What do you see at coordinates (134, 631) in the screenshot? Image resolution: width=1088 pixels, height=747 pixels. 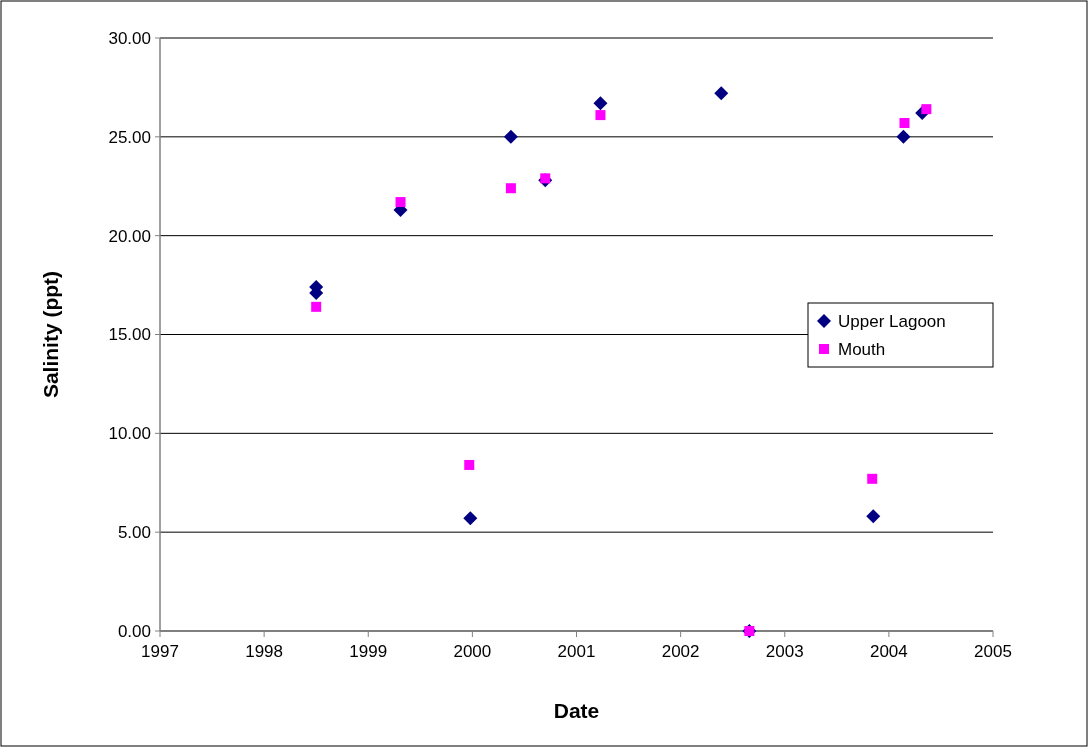 I see `y-tick-label: 0.00` at bounding box center [134, 631].